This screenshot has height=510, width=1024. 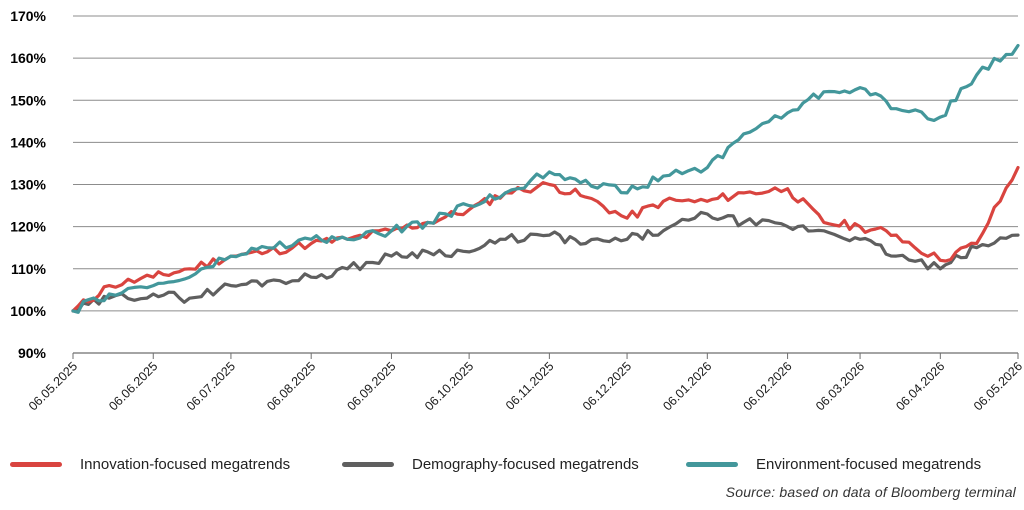 What do you see at coordinates (28, 58) in the screenshot?
I see `y-tick-label: 160%` at bounding box center [28, 58].